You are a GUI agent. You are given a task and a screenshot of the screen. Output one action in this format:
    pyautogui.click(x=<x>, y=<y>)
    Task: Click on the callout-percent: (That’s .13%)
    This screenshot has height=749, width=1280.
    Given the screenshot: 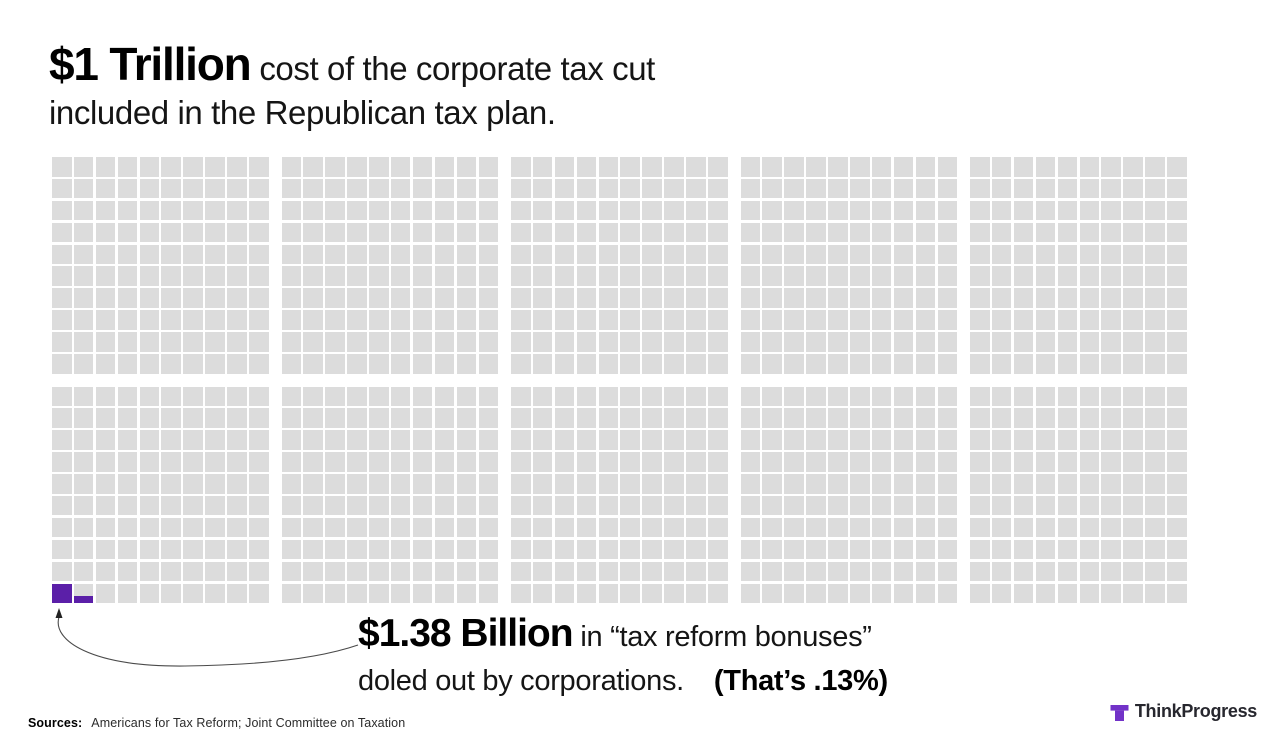 What is the action you would take?
    pyautogui.click(x=800, y=681)
    